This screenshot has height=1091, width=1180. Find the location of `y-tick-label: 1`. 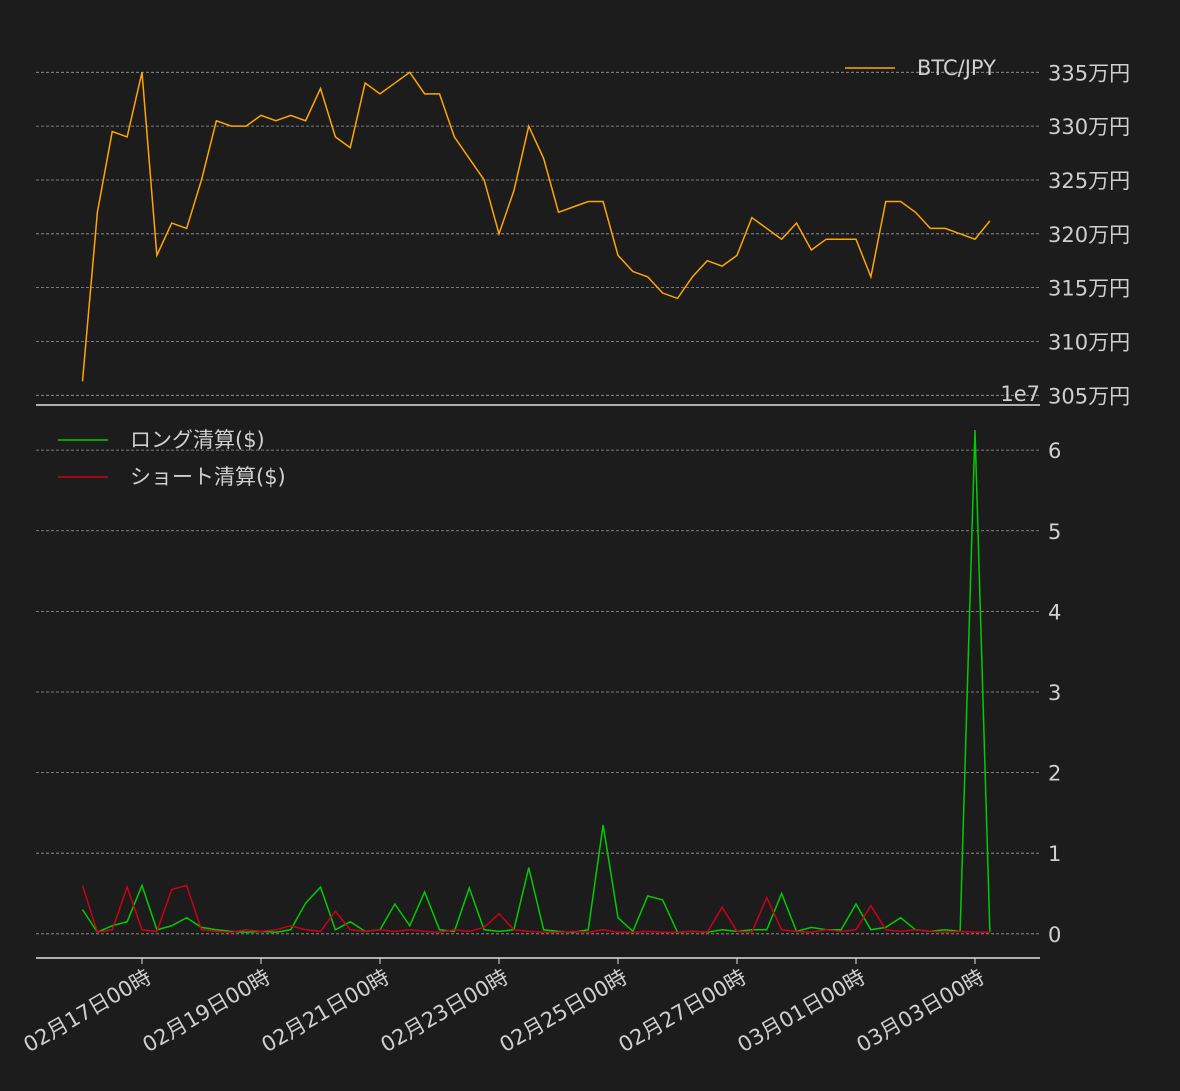

y-tick-label: 1 is located at coordinates (1054, 854).